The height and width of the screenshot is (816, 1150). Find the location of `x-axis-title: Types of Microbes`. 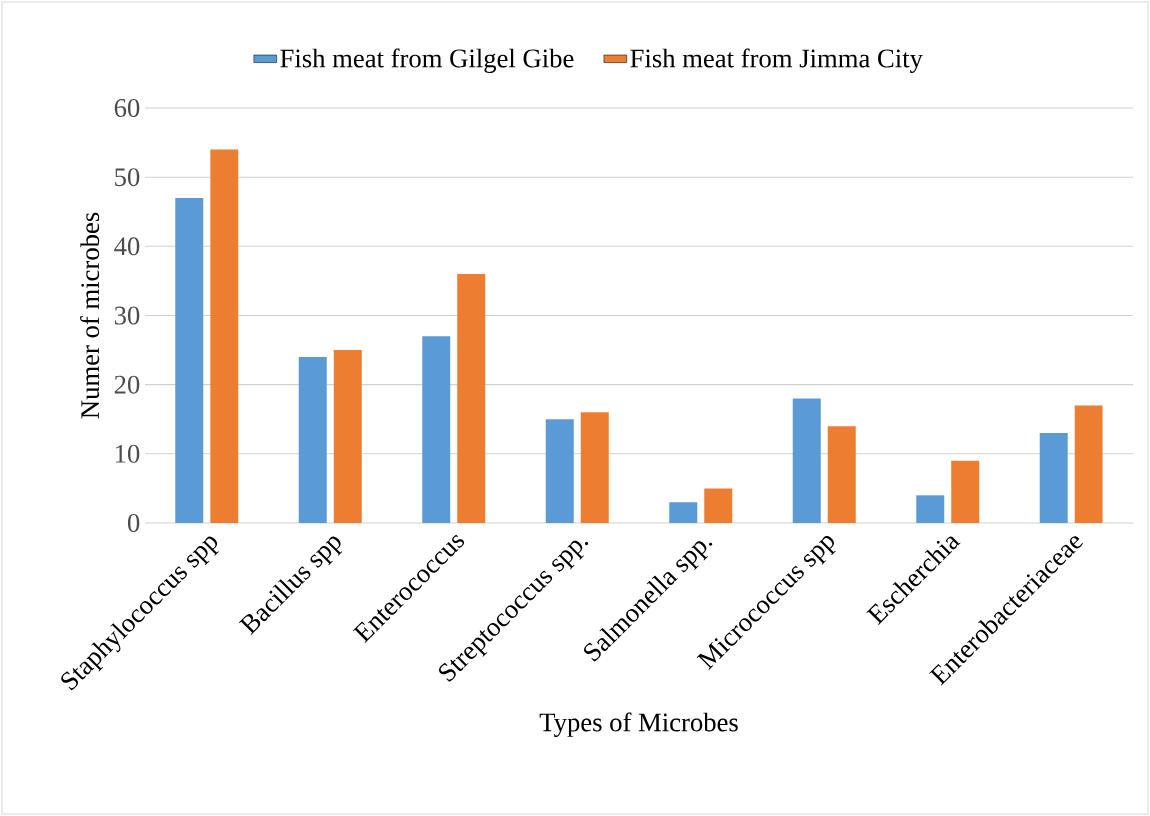

x-axis-title: Types of Microbes is located at coordinates (638, 724).